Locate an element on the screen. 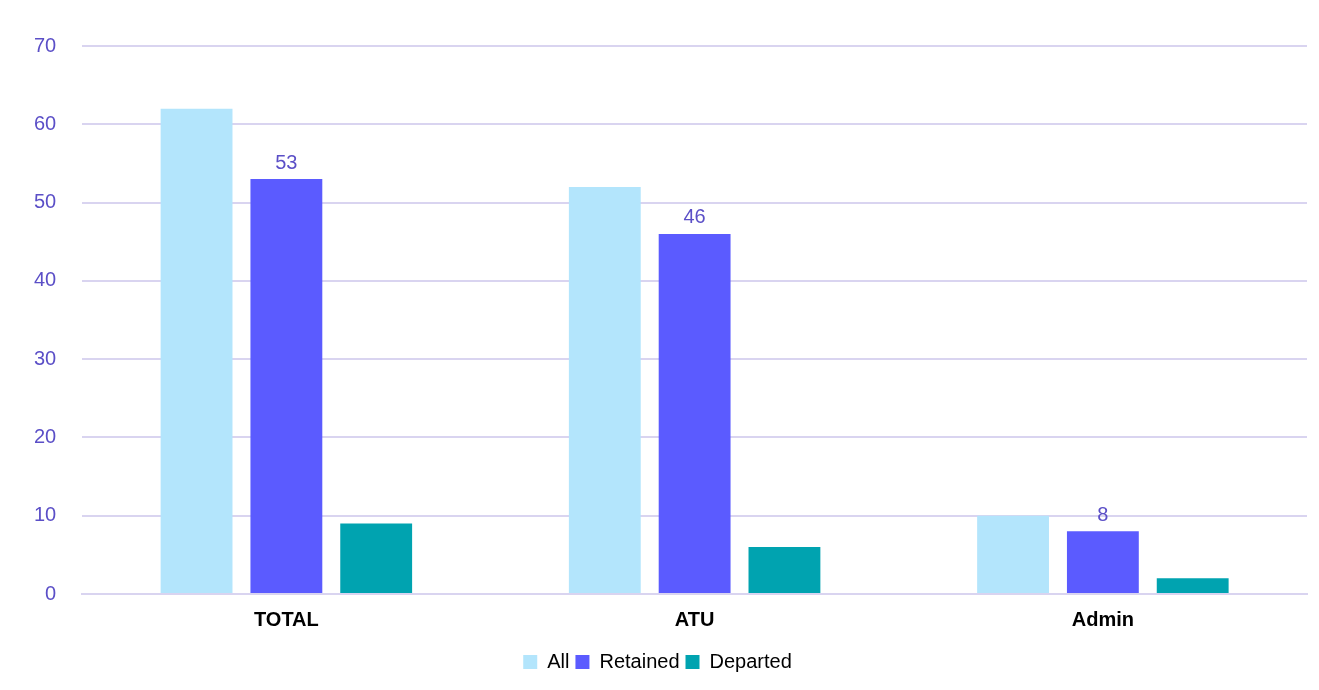 This screenshot has width=1319, height=690. x-tick-label: ATU is located at coordinates (694, 618).